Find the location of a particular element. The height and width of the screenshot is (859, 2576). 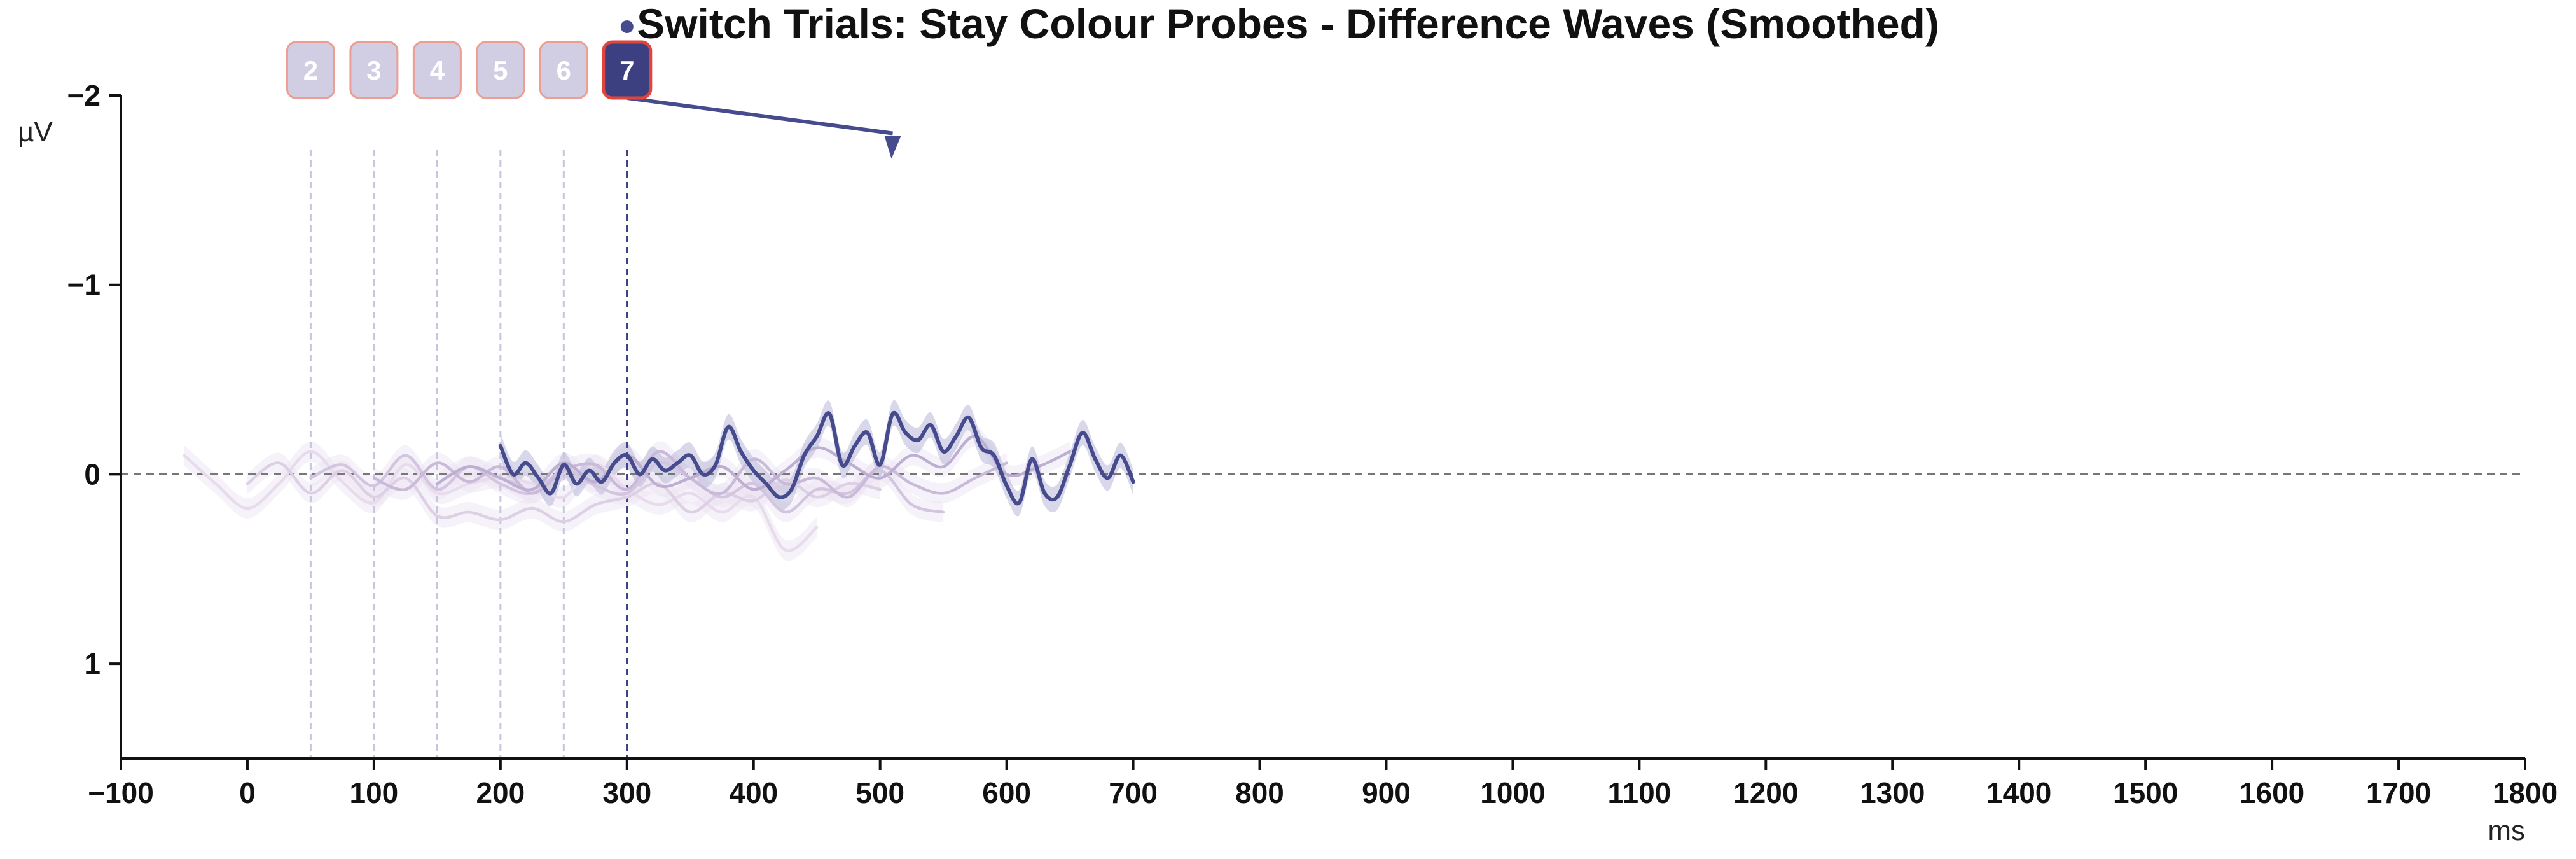

x-tick-label: 300 is located at coordinates (626, 792).